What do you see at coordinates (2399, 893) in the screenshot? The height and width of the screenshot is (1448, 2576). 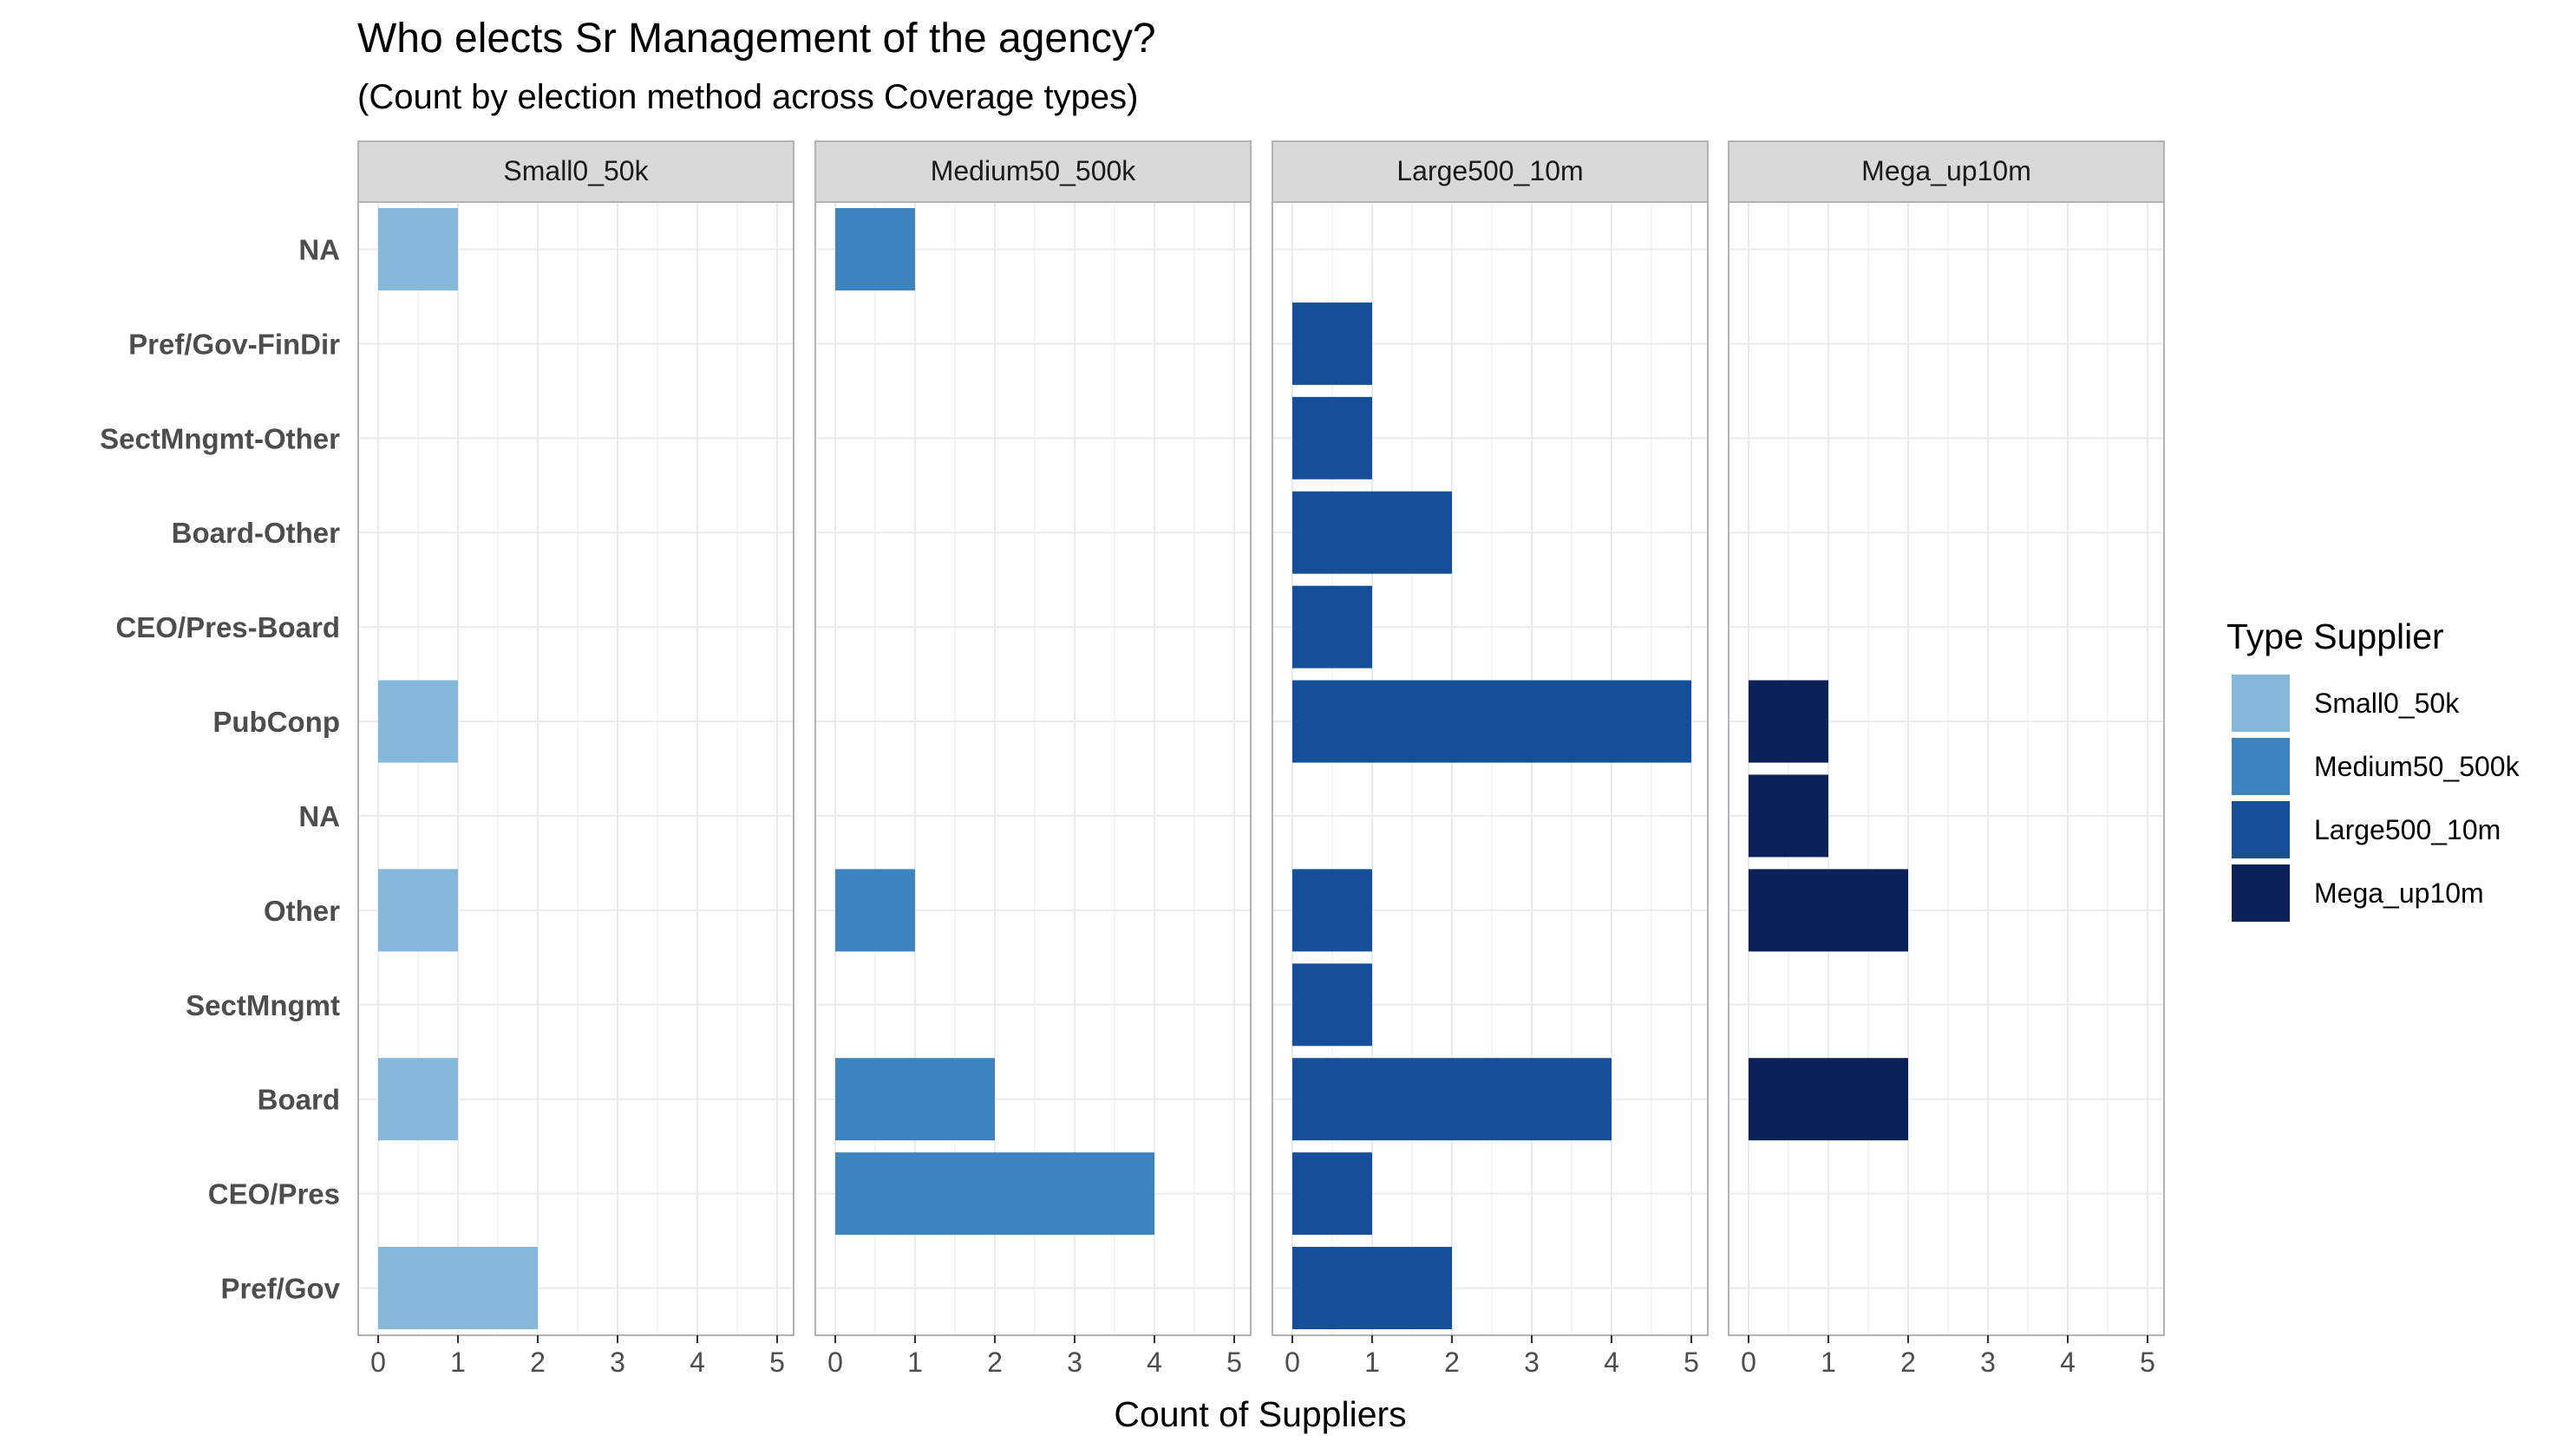 I see `legend-label: Mega_up10m` at bounding box center [2399, 893].